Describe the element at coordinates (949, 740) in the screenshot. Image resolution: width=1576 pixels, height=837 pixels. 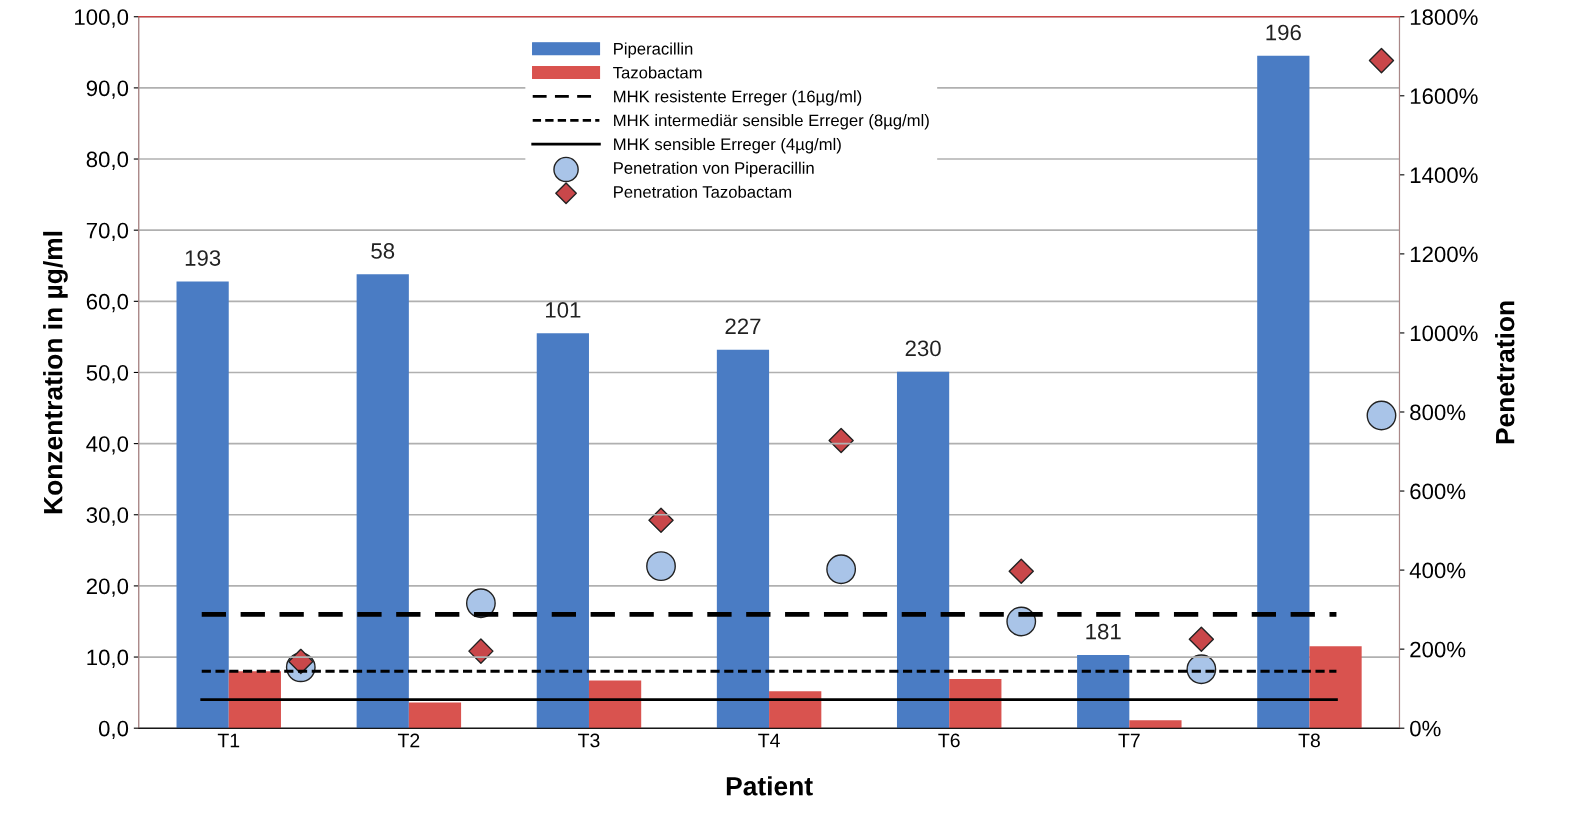
I see `x-tick-label: T6` at that location.